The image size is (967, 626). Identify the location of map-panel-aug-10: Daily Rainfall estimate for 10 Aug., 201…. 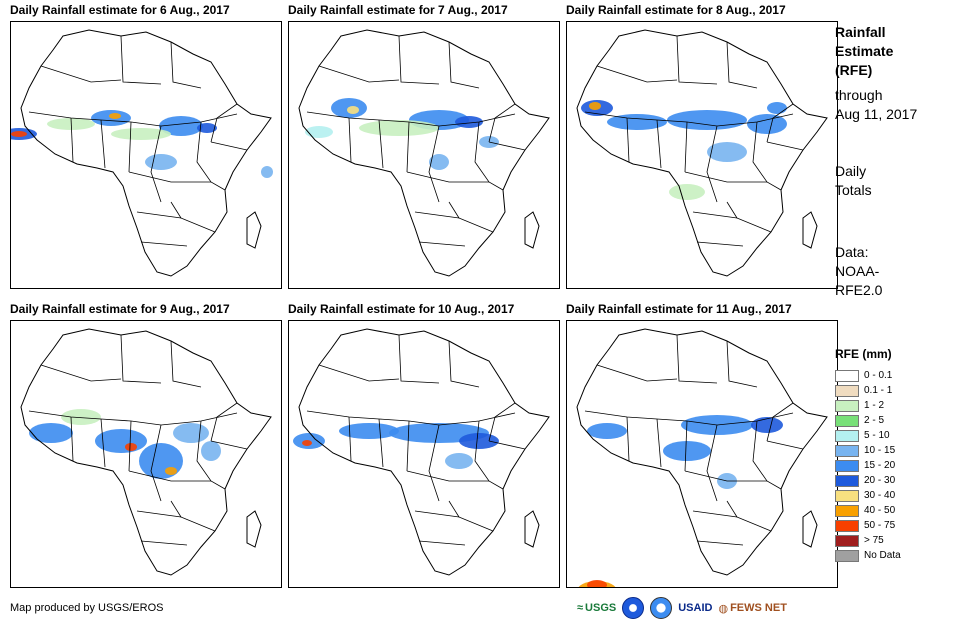
(424, 445).